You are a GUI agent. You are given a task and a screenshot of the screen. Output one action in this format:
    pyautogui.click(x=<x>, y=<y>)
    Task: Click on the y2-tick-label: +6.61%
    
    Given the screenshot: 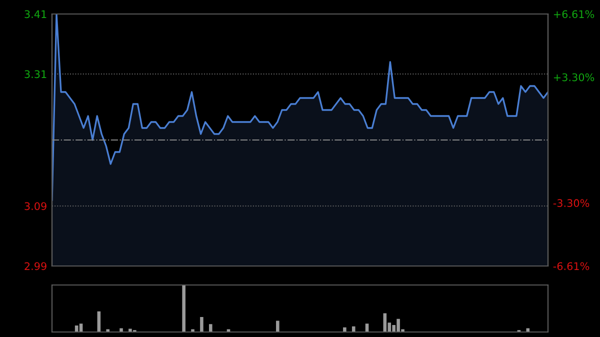 What is the action you would take?
    pyautogui.click(x=574, y=14)
    